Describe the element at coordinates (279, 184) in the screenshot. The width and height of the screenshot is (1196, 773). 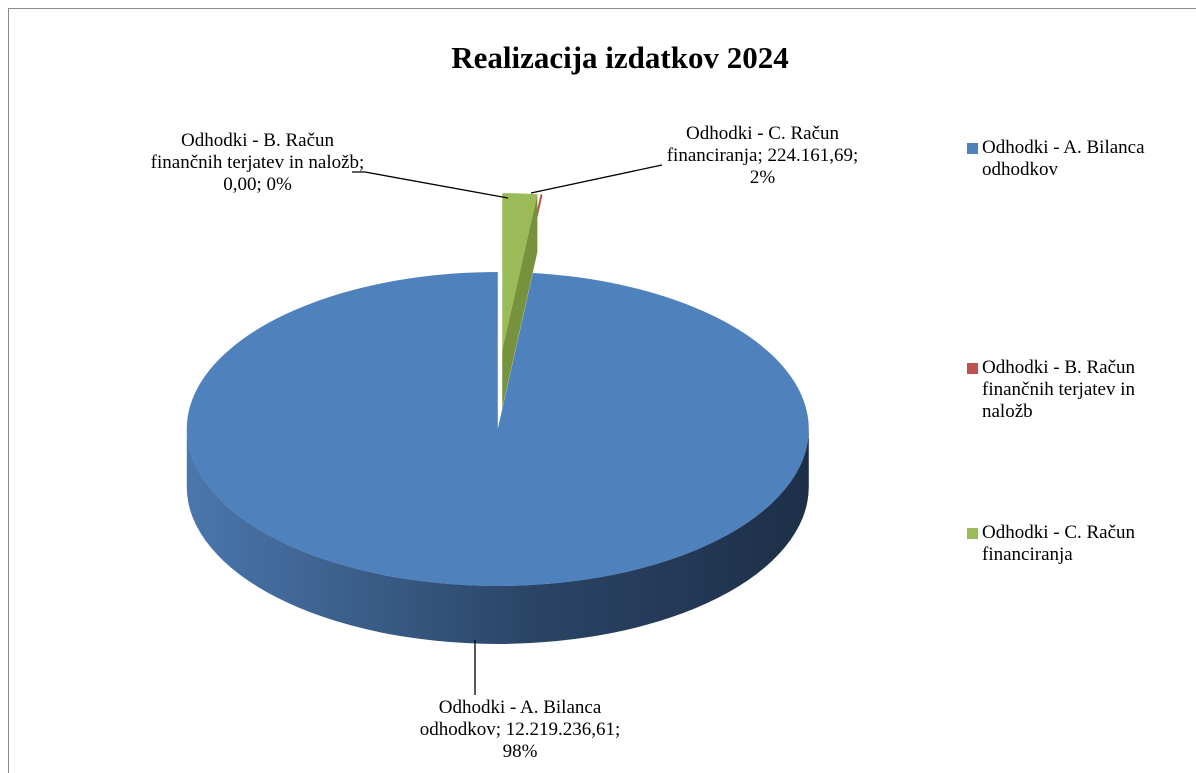
I see `label-percent: 0%` at that location.